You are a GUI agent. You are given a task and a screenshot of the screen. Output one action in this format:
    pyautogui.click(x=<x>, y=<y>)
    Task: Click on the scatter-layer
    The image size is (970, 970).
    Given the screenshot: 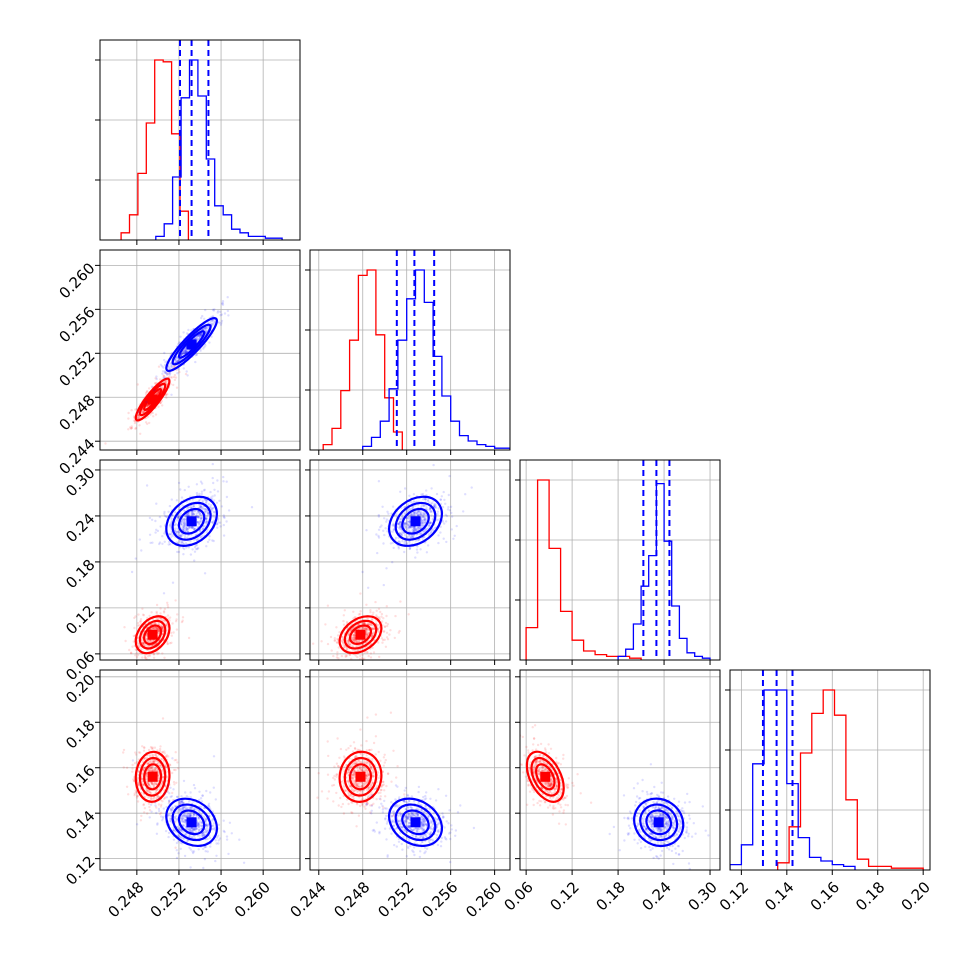 What is the action you would take?
    pyautogui.click(x=186, y=569)
    